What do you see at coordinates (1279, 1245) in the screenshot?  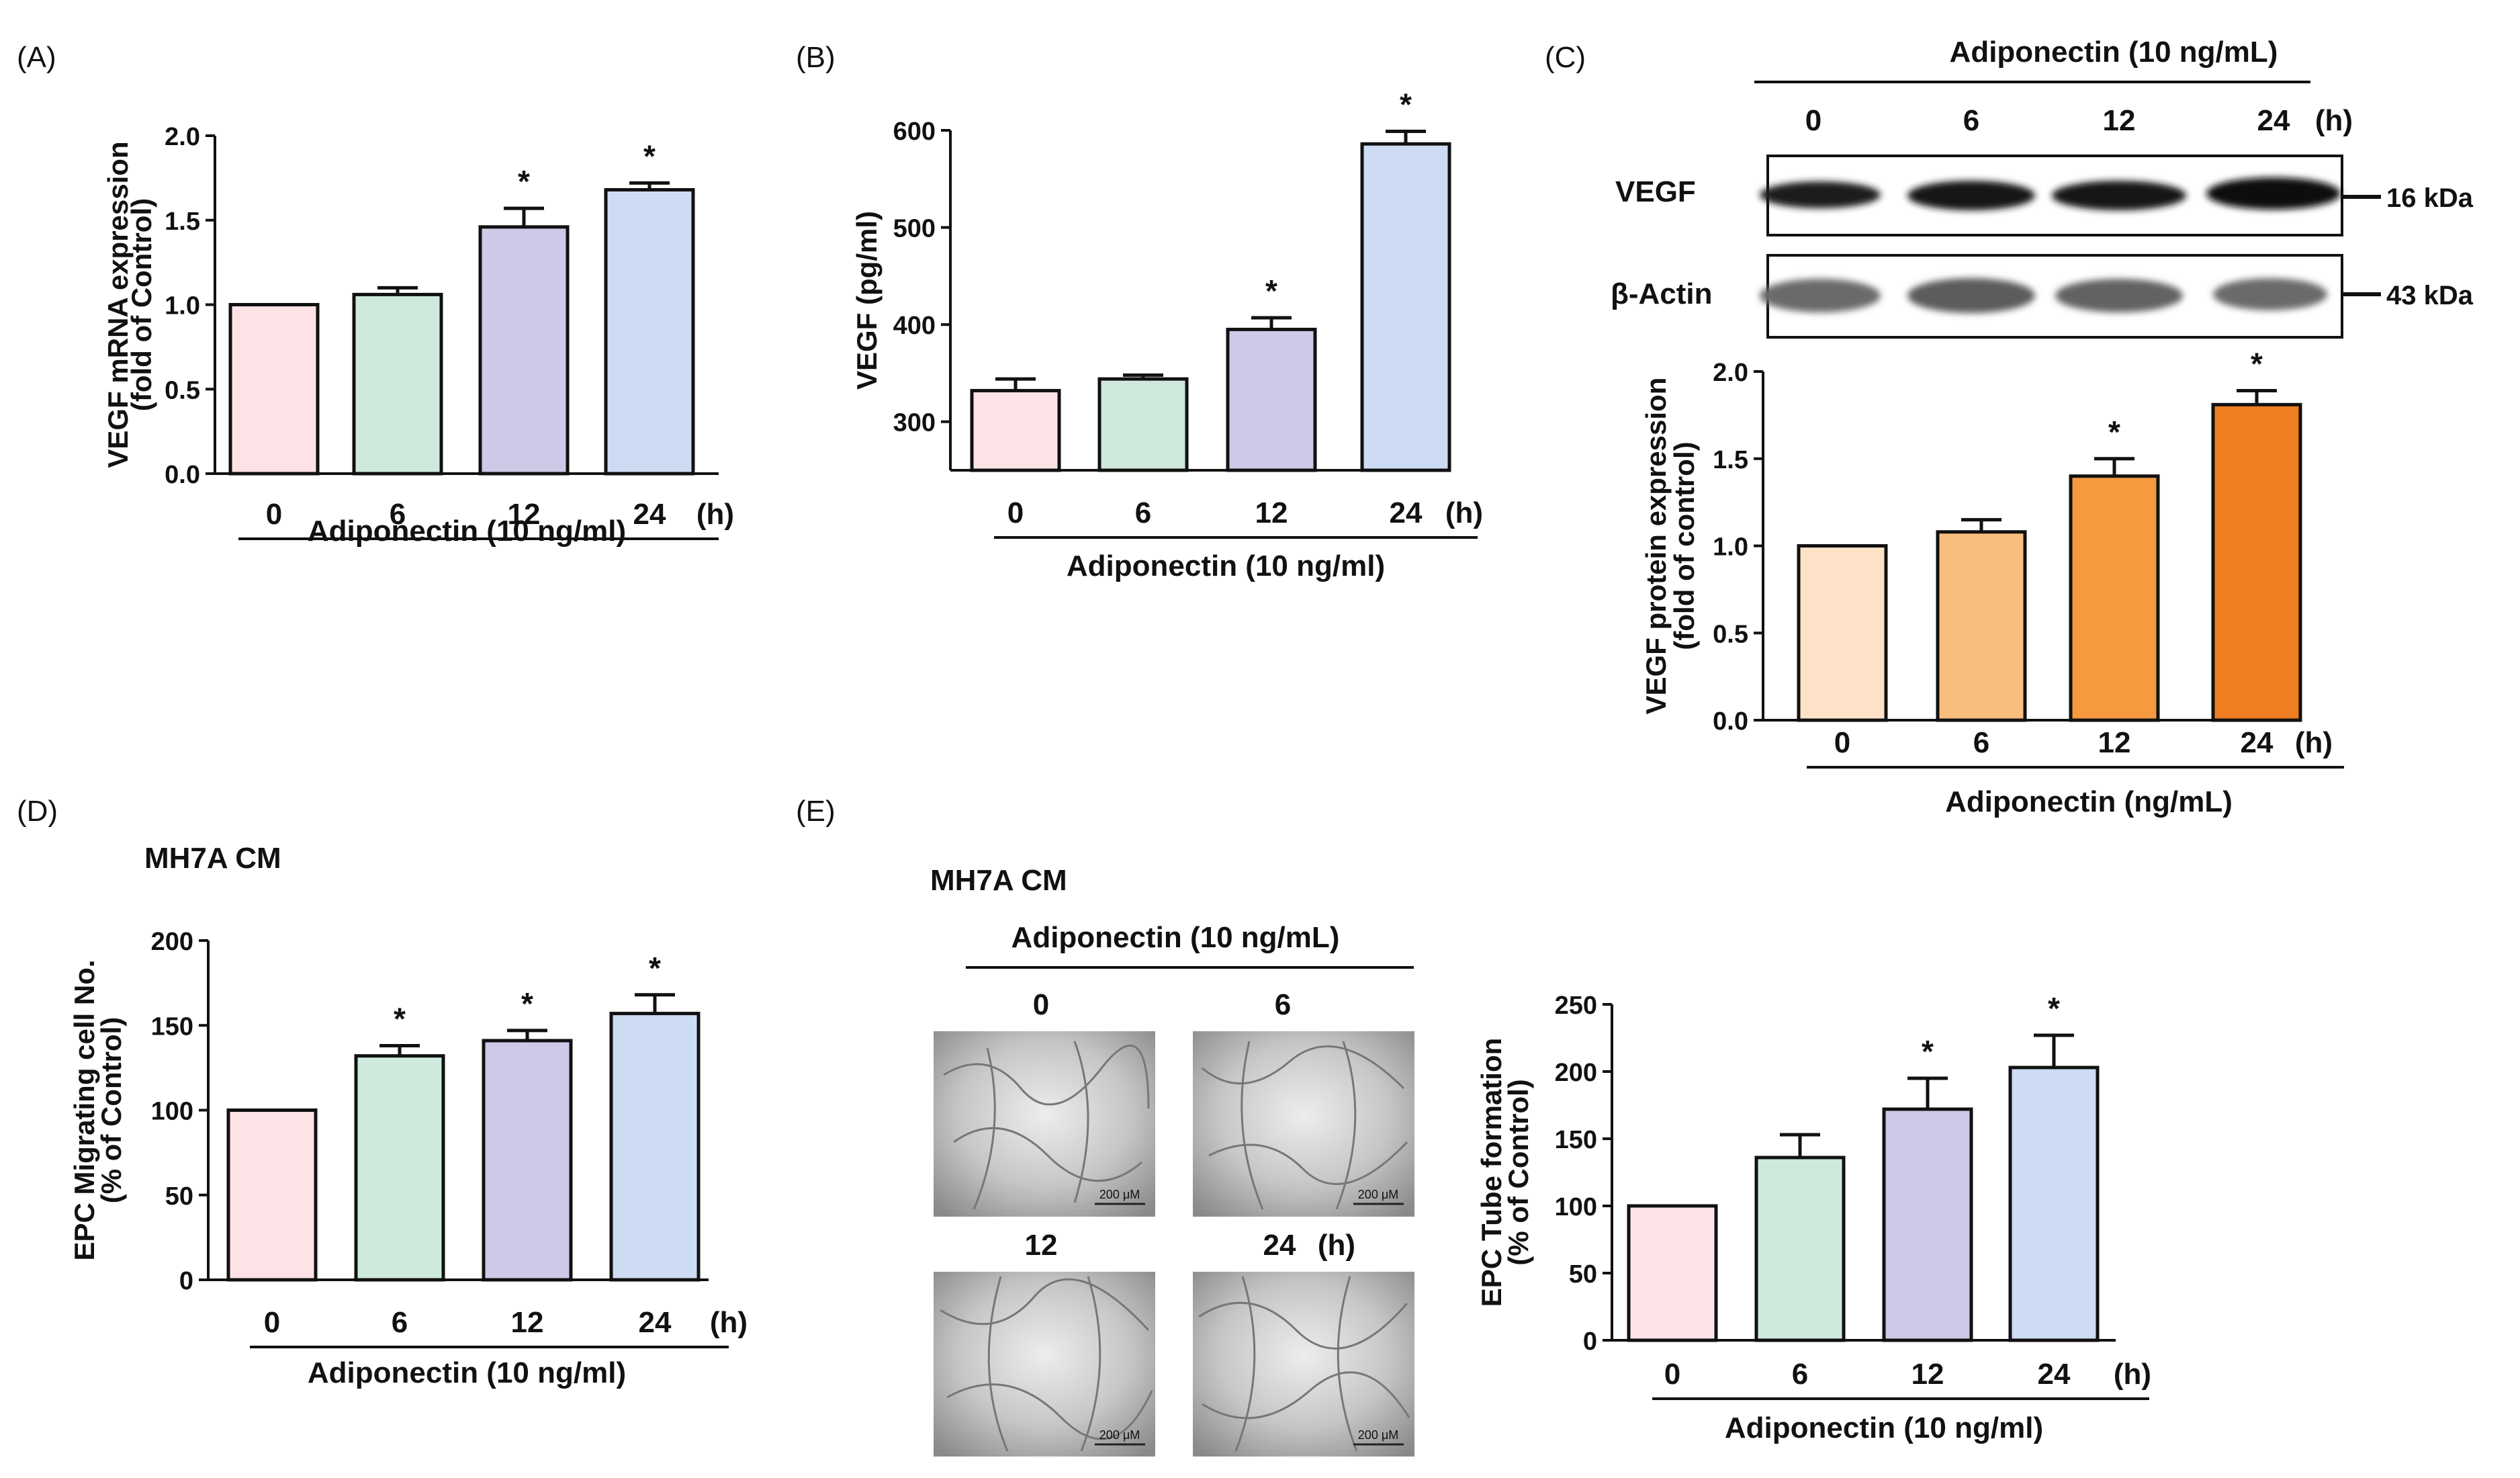 I see `image-label-24: 24` at bounding box center [1279, 1245].